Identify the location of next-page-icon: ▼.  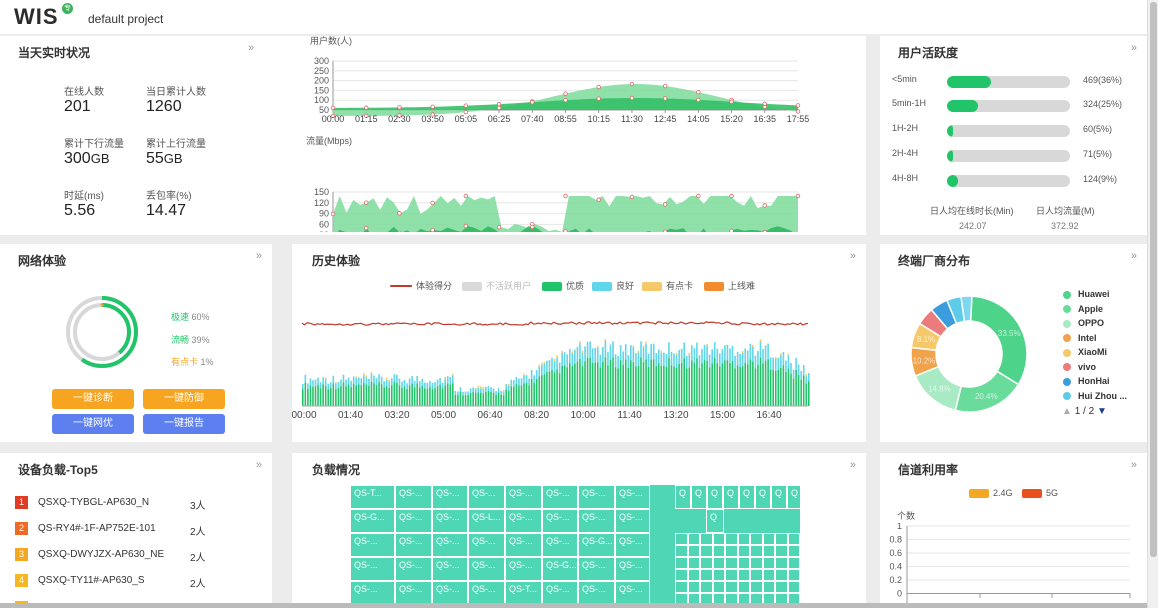
(1101, 411).